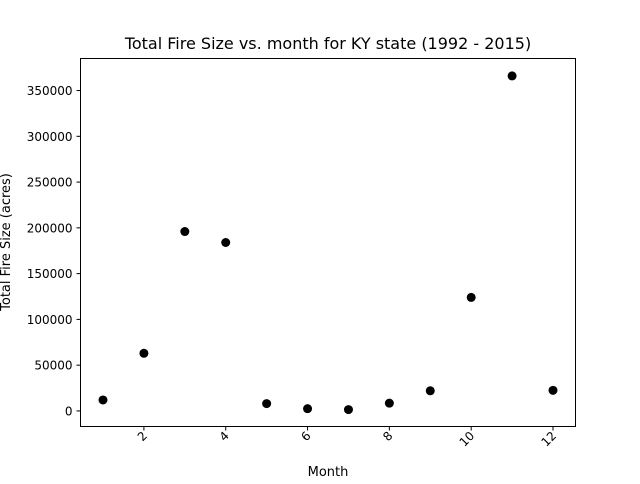 The width and height of the screenshot is (640, 484). I want to click on y-tick-label: 200000, so click(50, 228).